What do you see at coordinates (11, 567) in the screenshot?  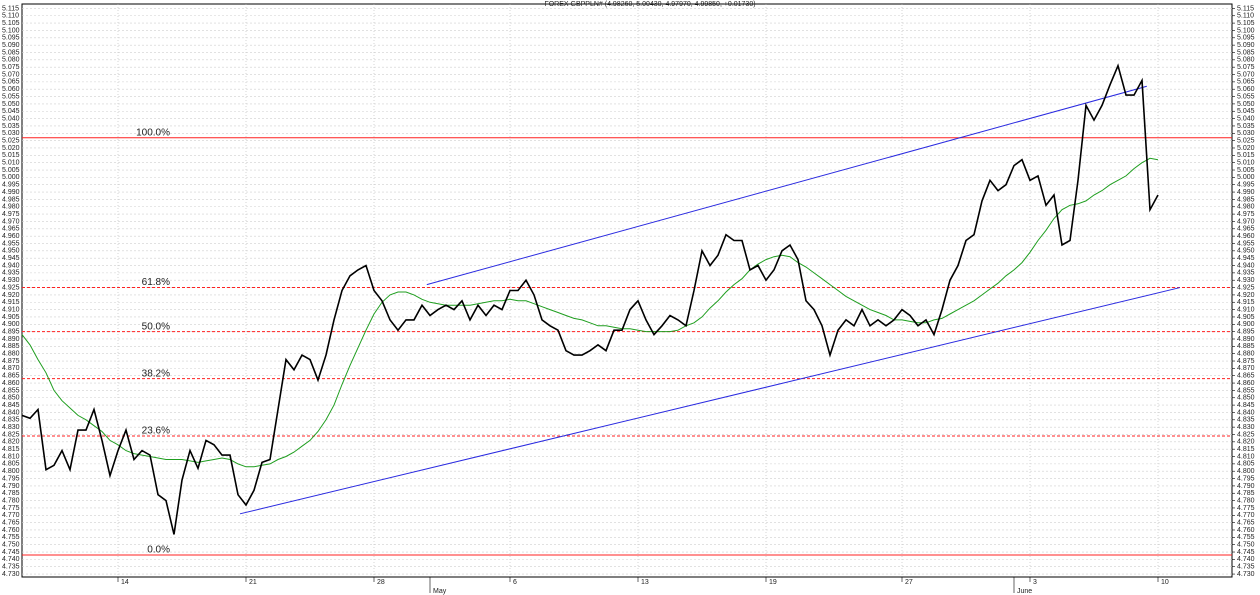 I see `y-tick-label: 4.735` at bounding box center [11, 567].